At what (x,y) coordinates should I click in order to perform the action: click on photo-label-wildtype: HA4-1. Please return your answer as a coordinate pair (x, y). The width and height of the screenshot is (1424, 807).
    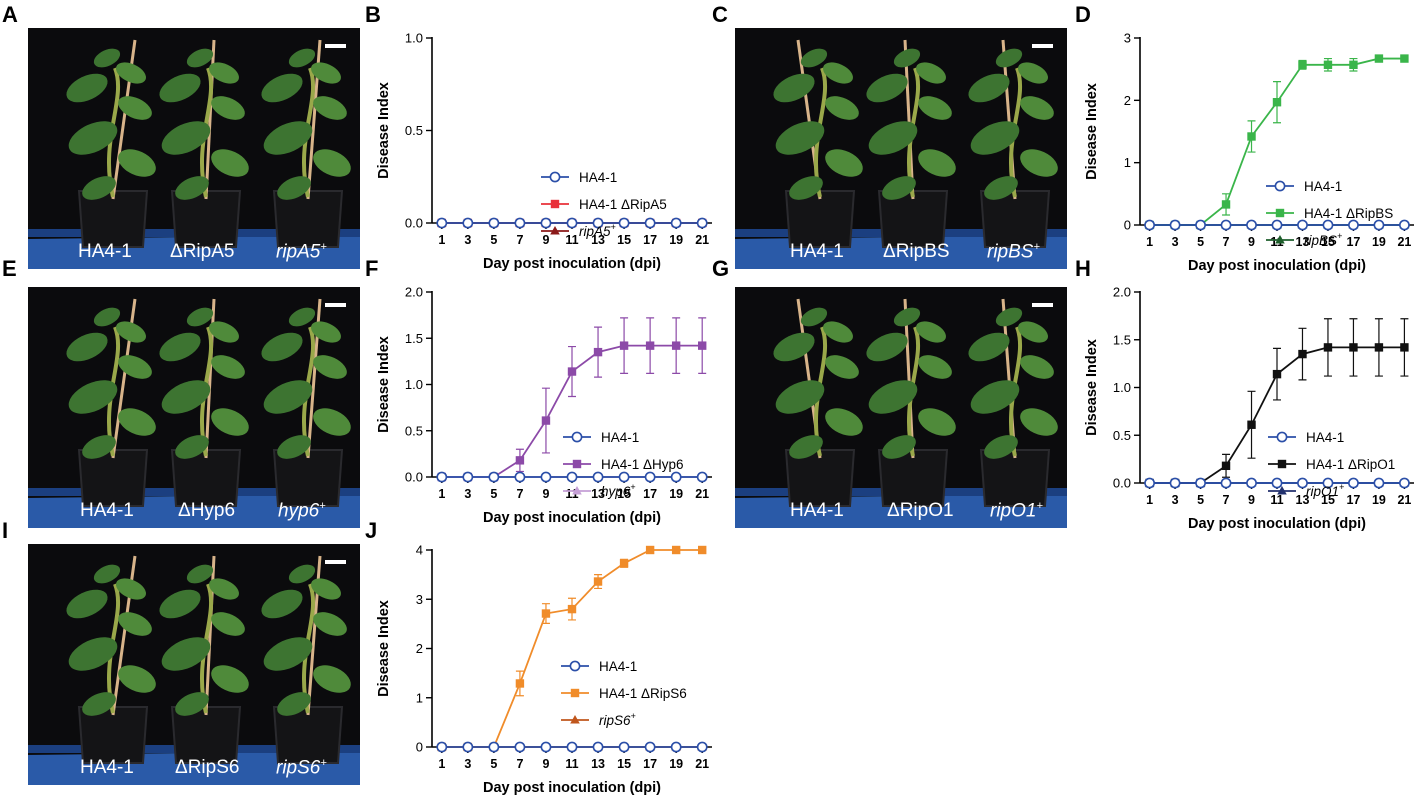
    Looking at the image, I should click on (107, 510).